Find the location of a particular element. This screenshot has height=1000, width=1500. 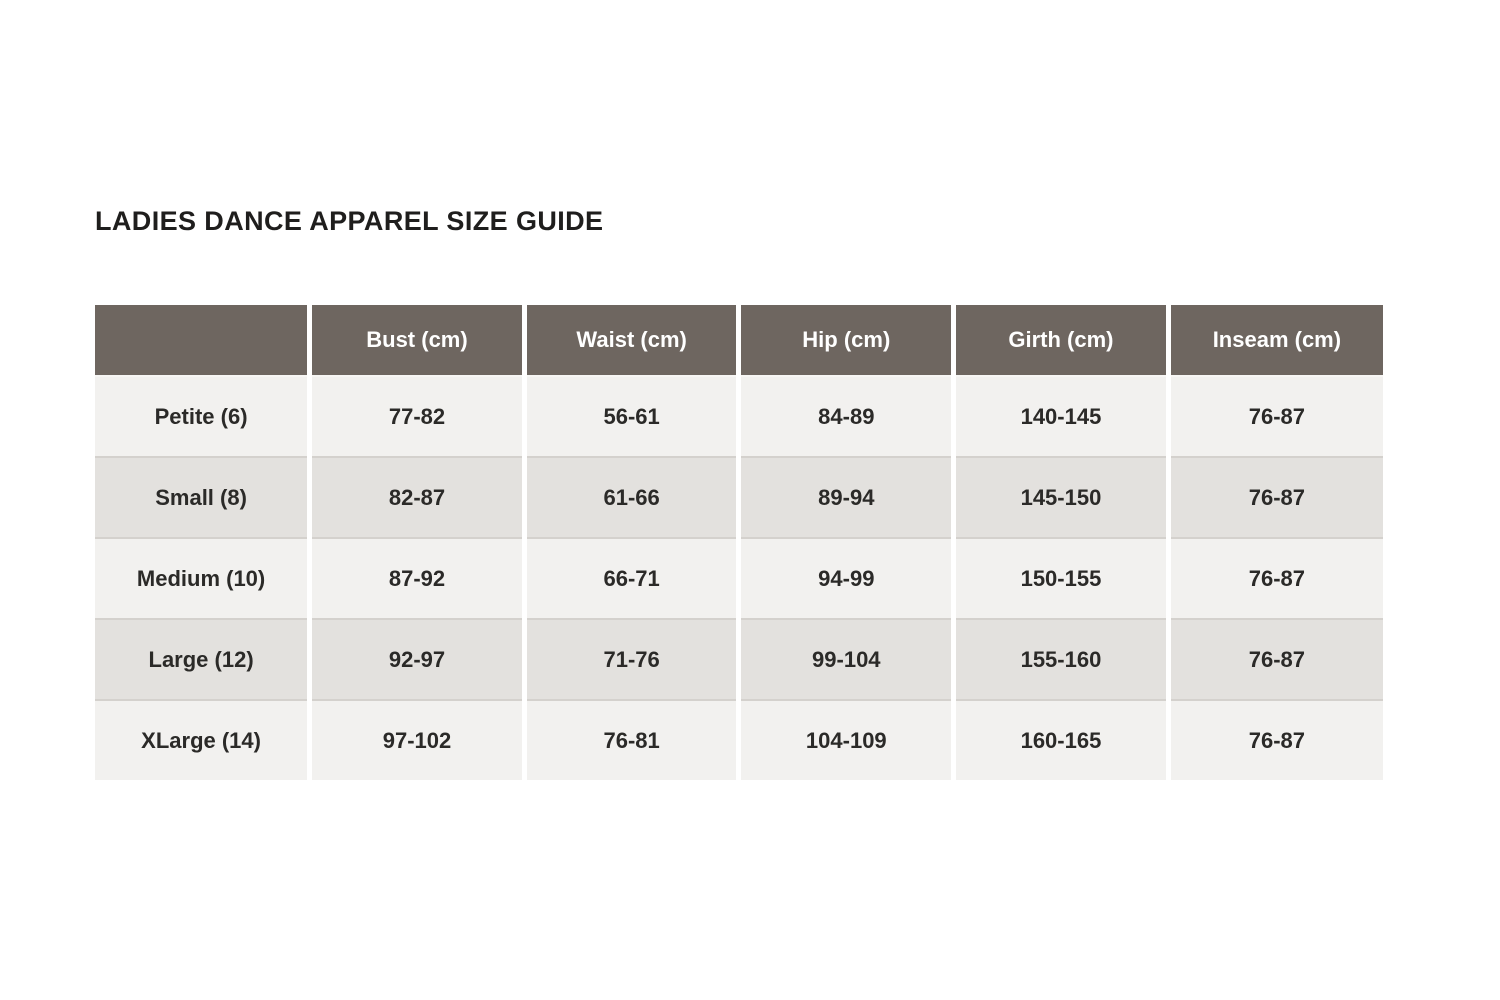

header-cell-hip: Hip (cm) is located at coordinates (845, 341).